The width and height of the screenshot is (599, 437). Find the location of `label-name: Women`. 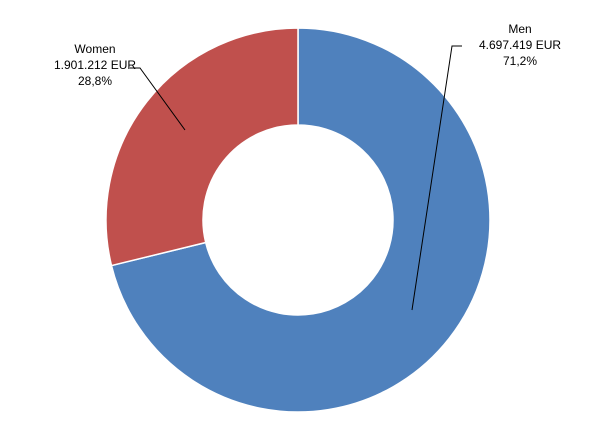

label-name: Women is located at coordinates (94, 49).